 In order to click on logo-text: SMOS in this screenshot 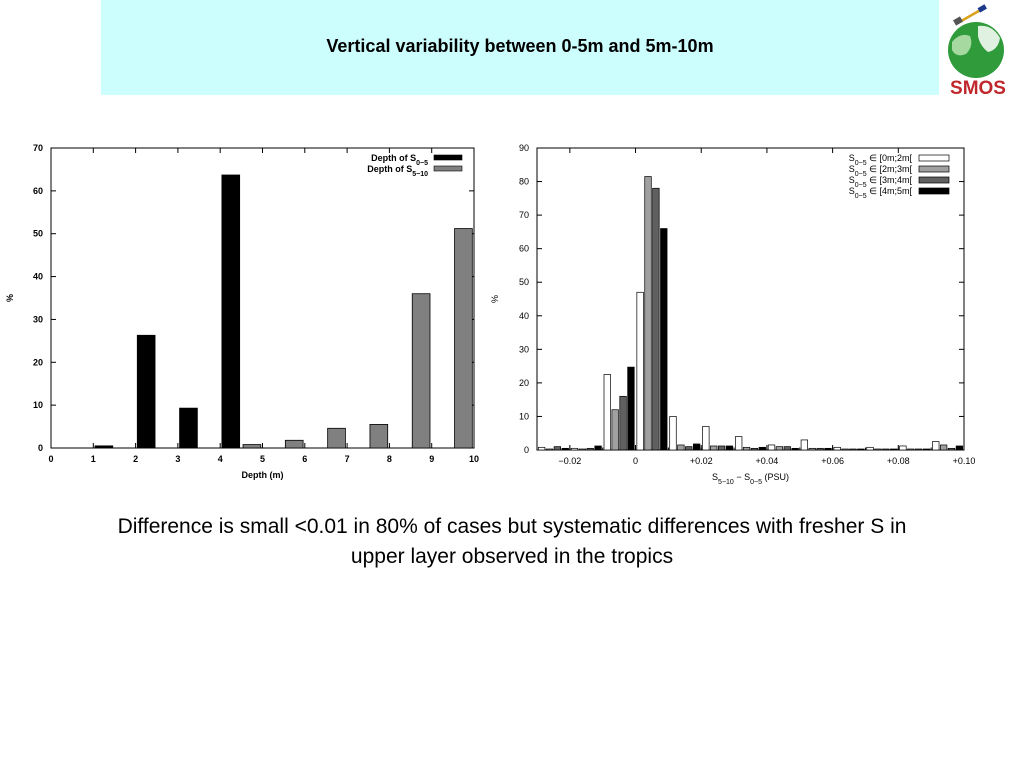, I will do `click(978, 88)`.